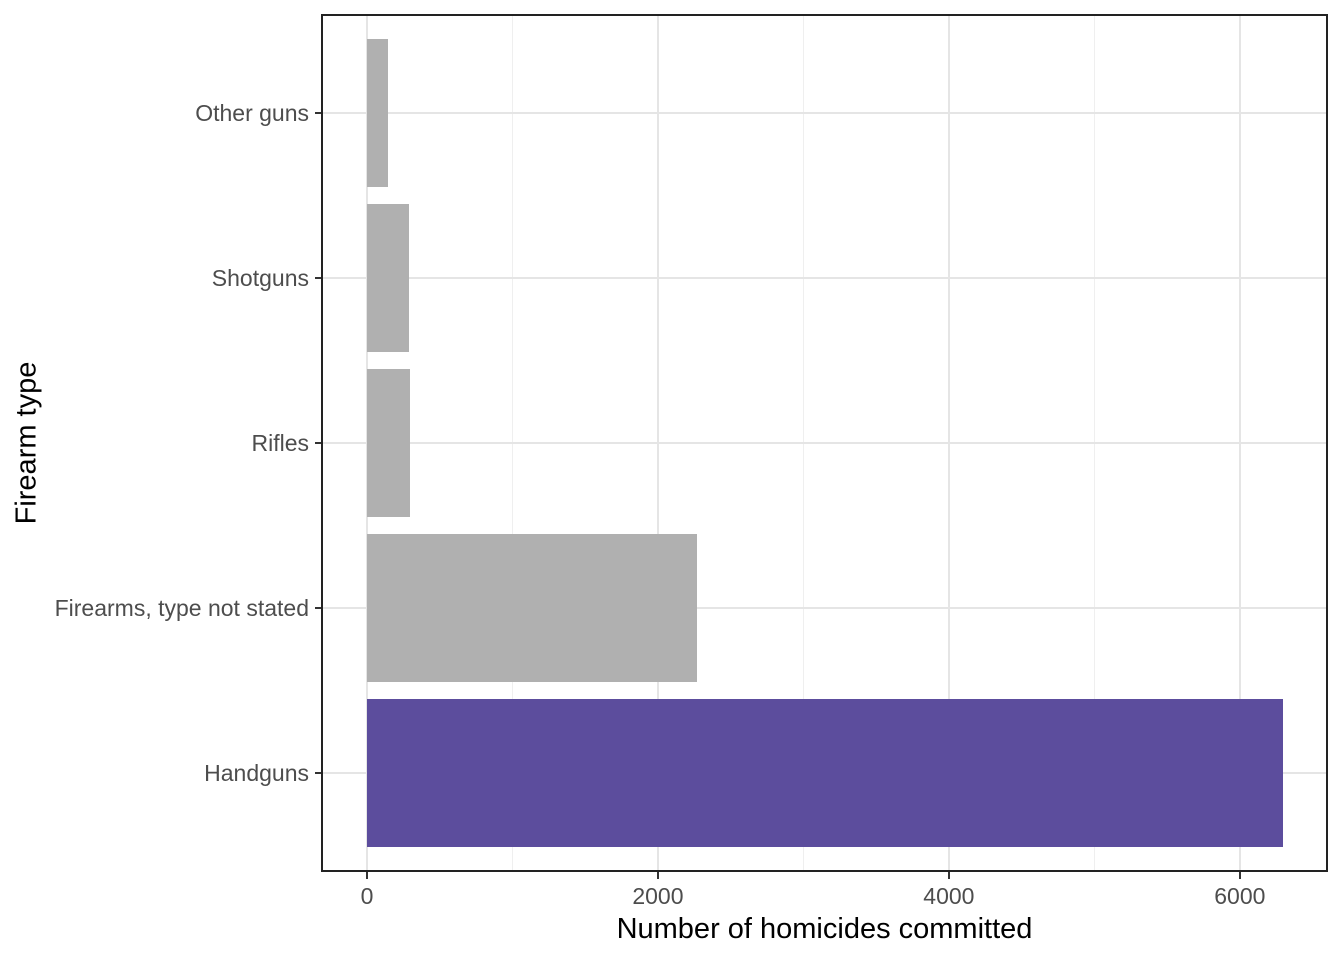 The height and width of the screenshot is (960, 1344). Describe the element at coordinates (367, 896) in the screenshot. I see `x-tick-label-0: 0` at that location.